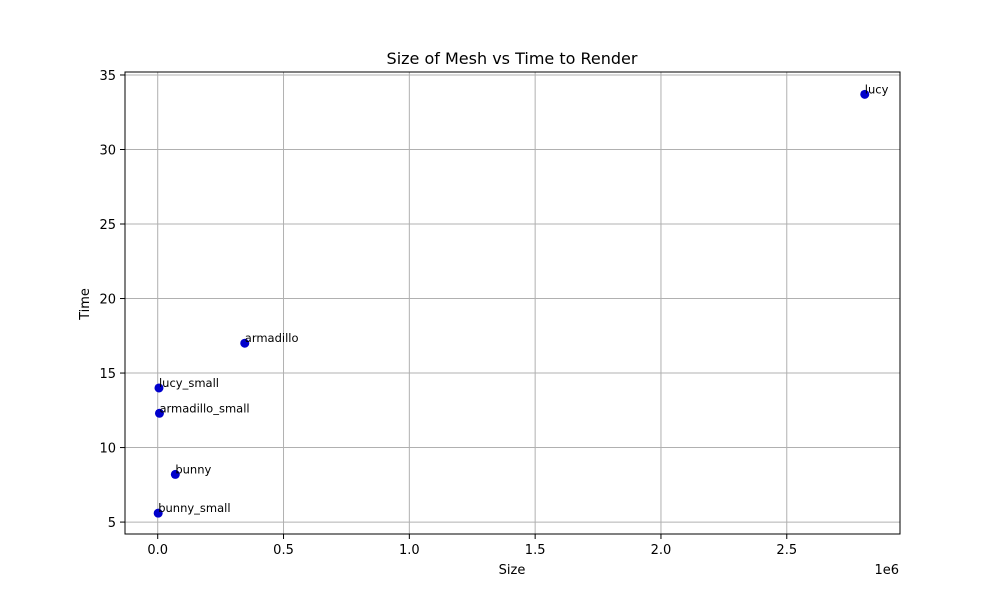 The width and height of the screenshot is (1000, 600). What do you see at coordinates (409, 550) in the screenshot?
I see `x-tick-label: 1.0` at bounding box center [409, 550].